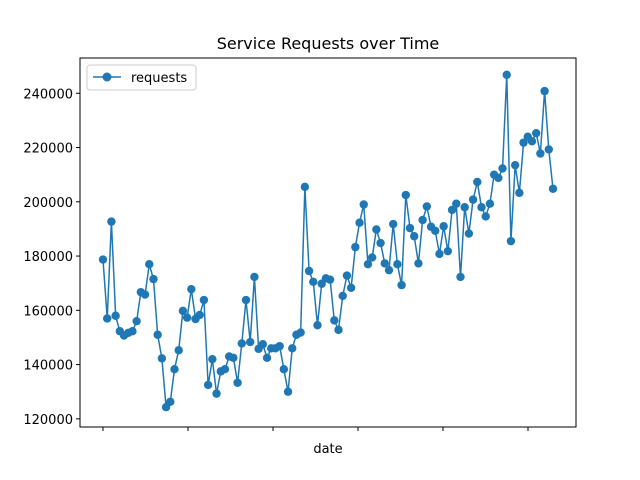 This screenshot has width=640, height=480. Describe the element at coordinates (159, 78) in the screenshot. I see `legend-label: requests` at that location.